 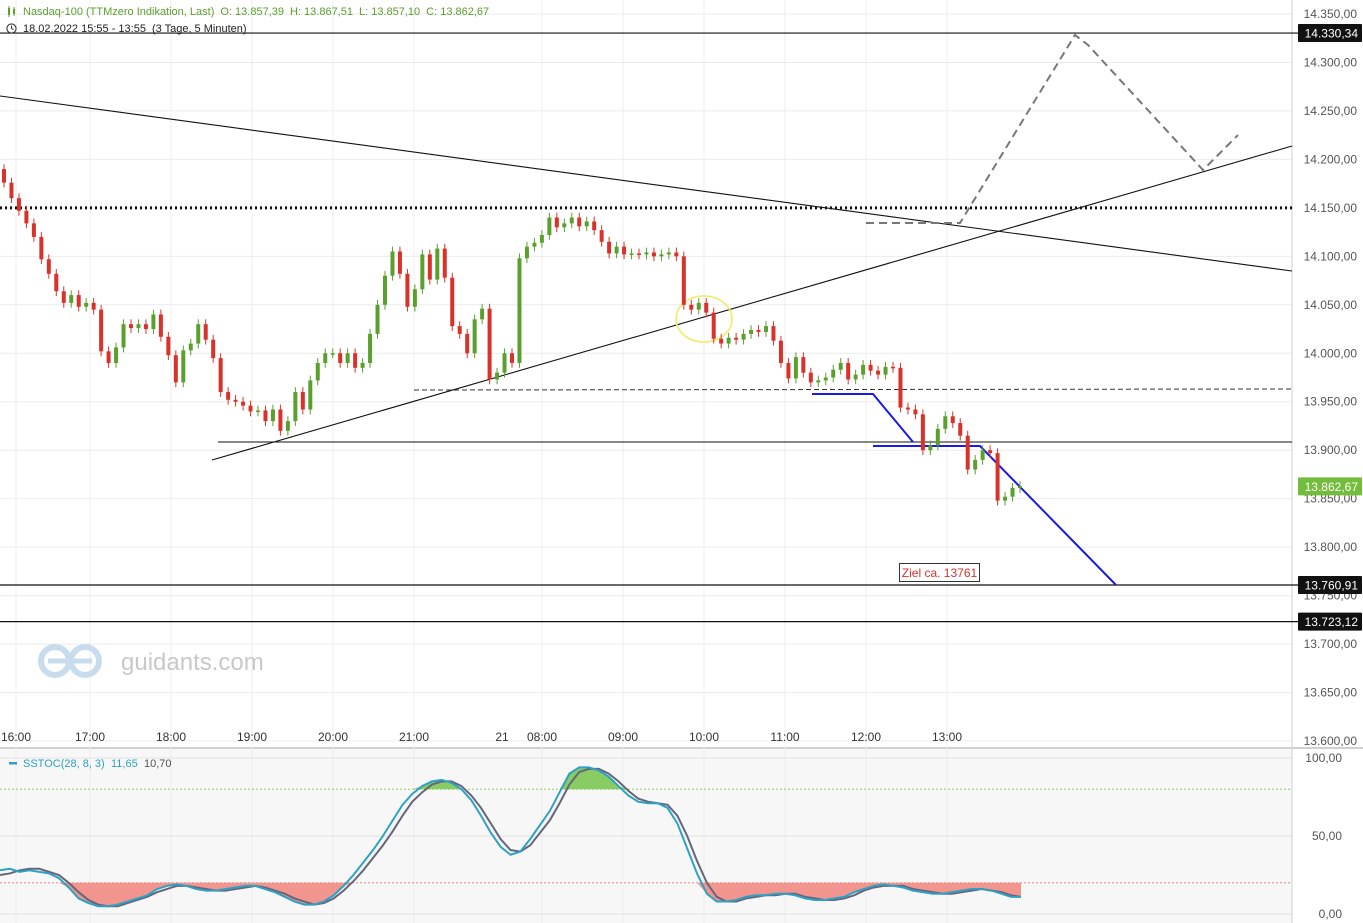 I want to click on price-tick-label: 13.900,00, so click(x=1331, y=450).